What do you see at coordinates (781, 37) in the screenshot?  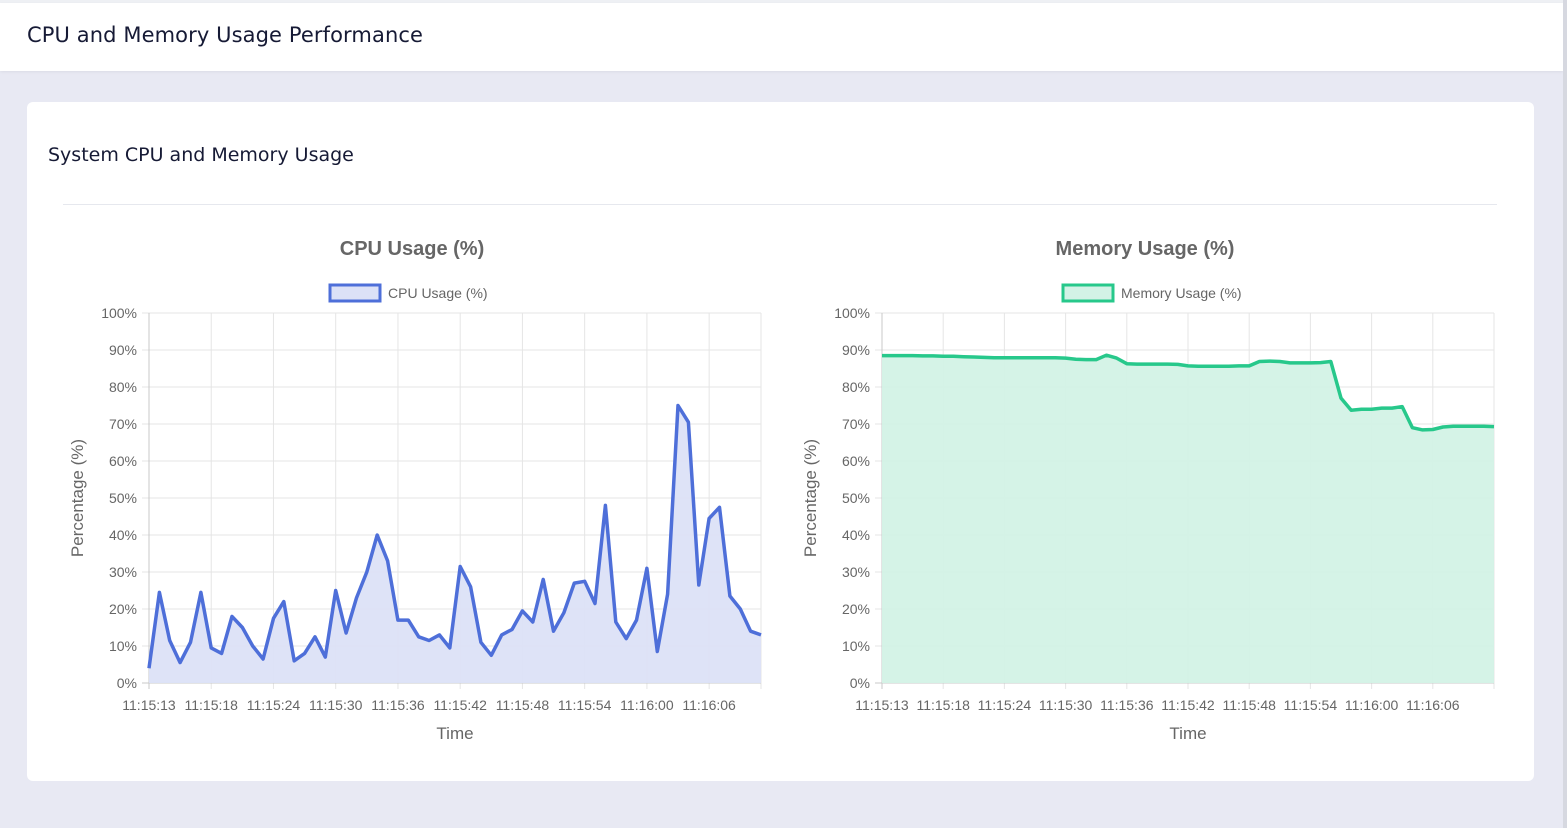 I see `page-header: CPU and Memory Usage Performance` at bounding box center [781, 37].